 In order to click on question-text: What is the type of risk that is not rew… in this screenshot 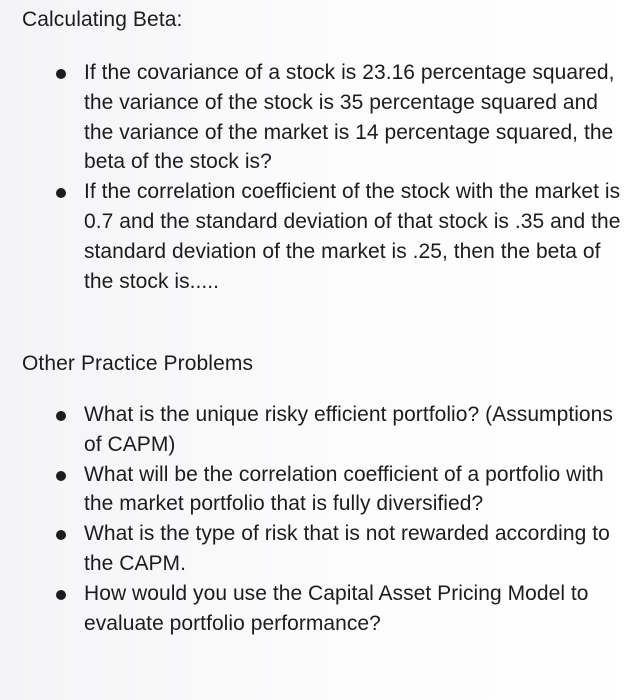, I will do `click(347, 548)`.